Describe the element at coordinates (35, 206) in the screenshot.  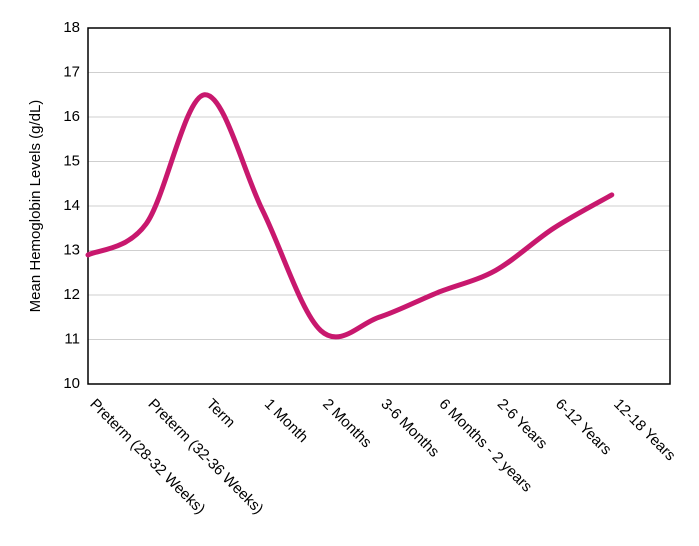
I see `y-axis-label: Mean Hemoglobin Levels (g/dL)` at that location.